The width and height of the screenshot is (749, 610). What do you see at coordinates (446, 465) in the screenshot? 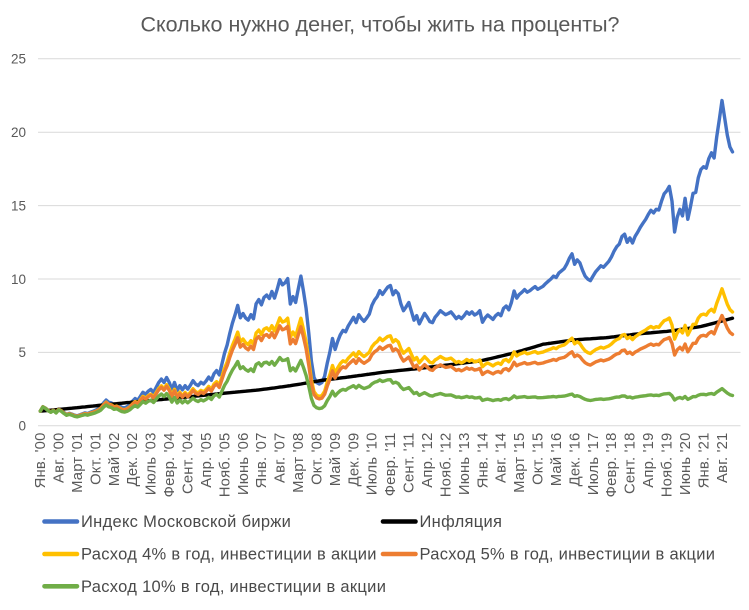
I see `svg-text: Нояб. '12` at bounding box center [446, 465].